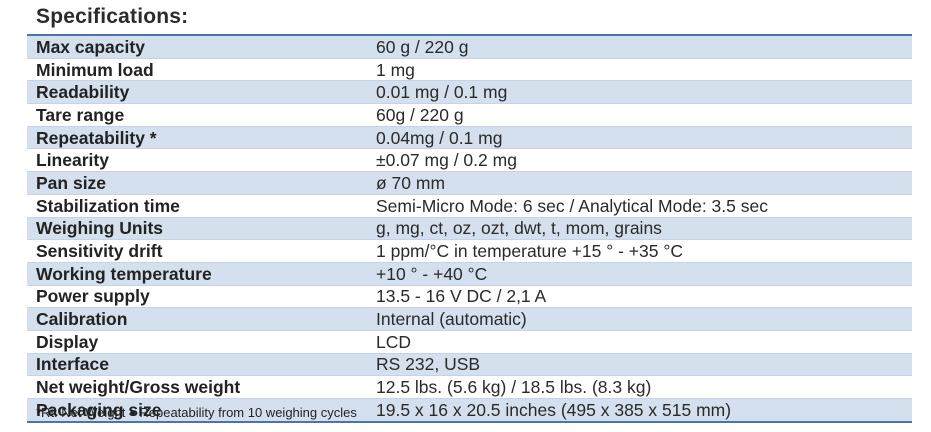 The height and width of the screenshot is (432, 931). What do you see at coordinates (133, 413) in the screenshot?
I see `bullet-icon` at bounding box center [133, 413].